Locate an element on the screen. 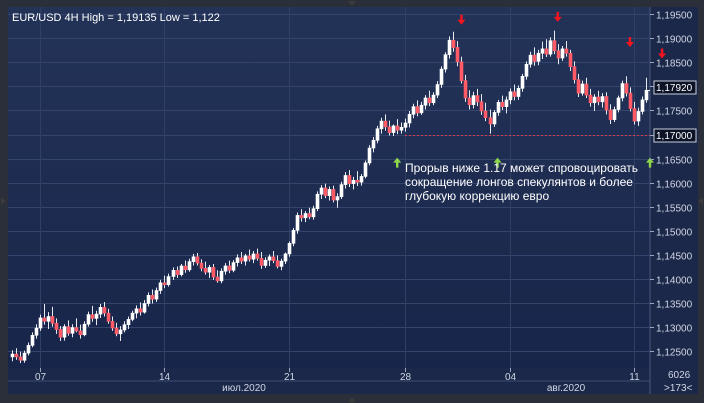 This screenshot has width=704, height=403. y-tick-label: 1,13000 is located at coordinates (674, 329).